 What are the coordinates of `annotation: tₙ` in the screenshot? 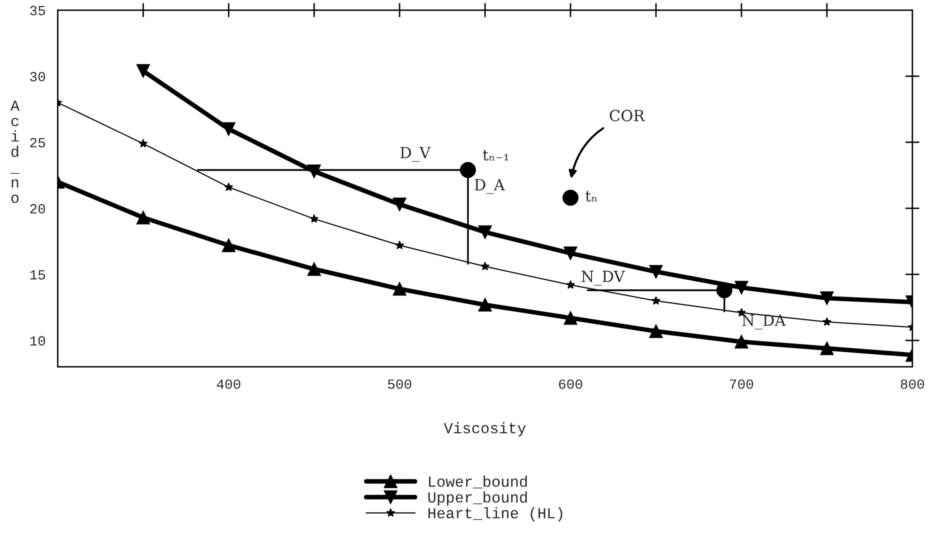 It's located at (591, 196).